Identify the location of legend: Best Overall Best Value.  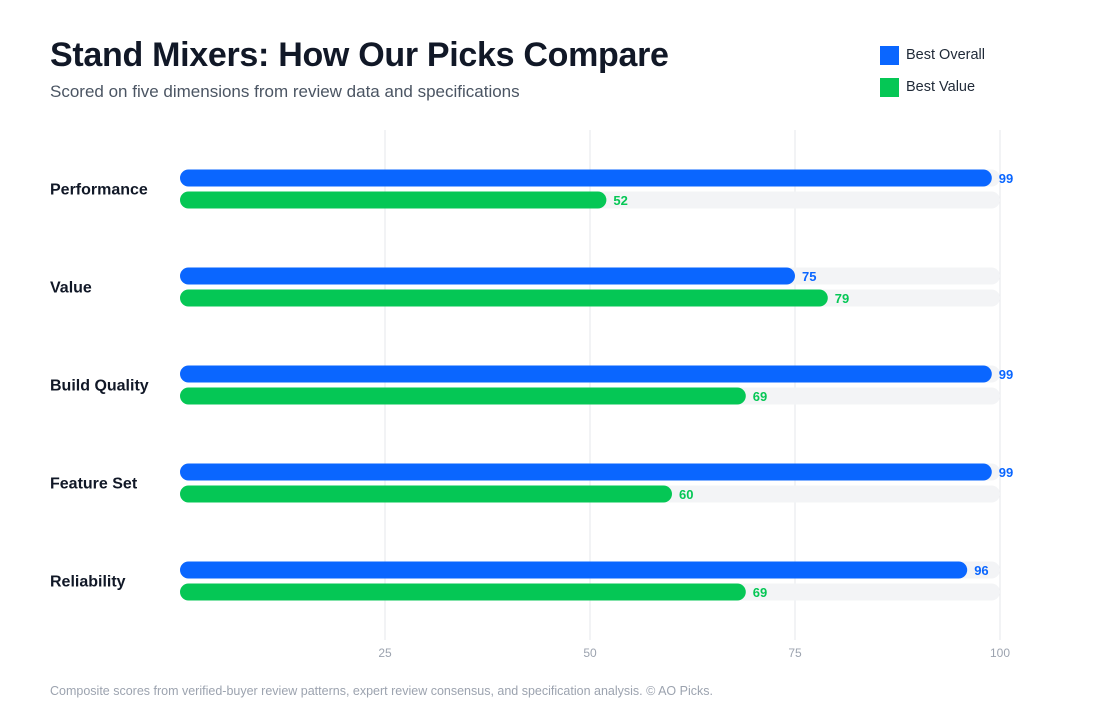
(932, 77).